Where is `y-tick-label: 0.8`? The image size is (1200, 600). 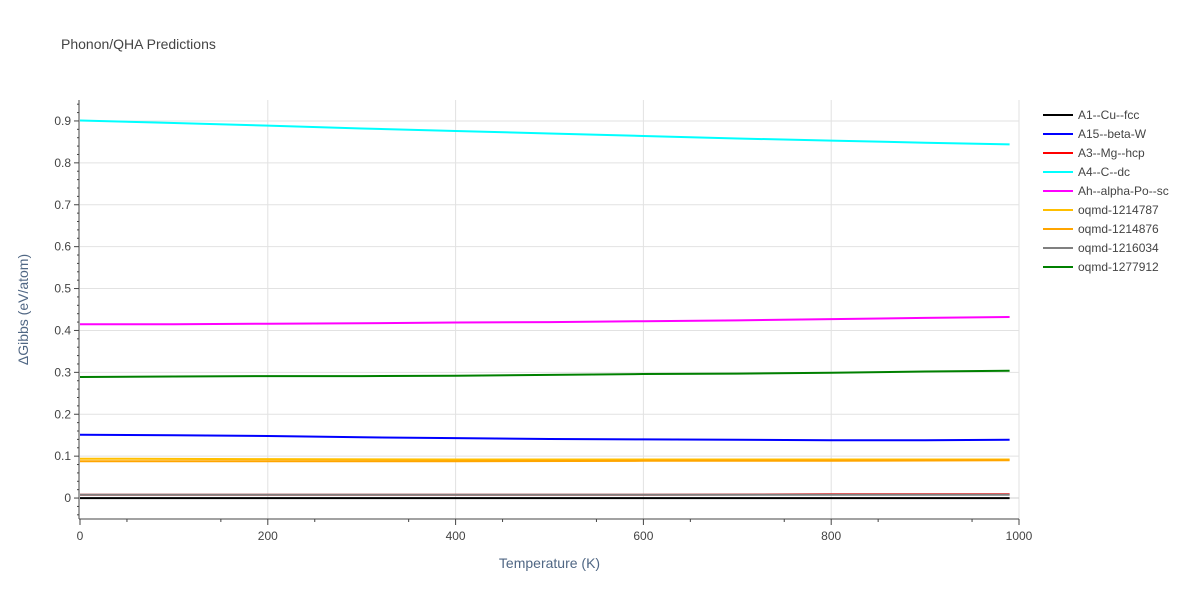 y-tick-label: 0.8 is located at coordinates (62, 163).